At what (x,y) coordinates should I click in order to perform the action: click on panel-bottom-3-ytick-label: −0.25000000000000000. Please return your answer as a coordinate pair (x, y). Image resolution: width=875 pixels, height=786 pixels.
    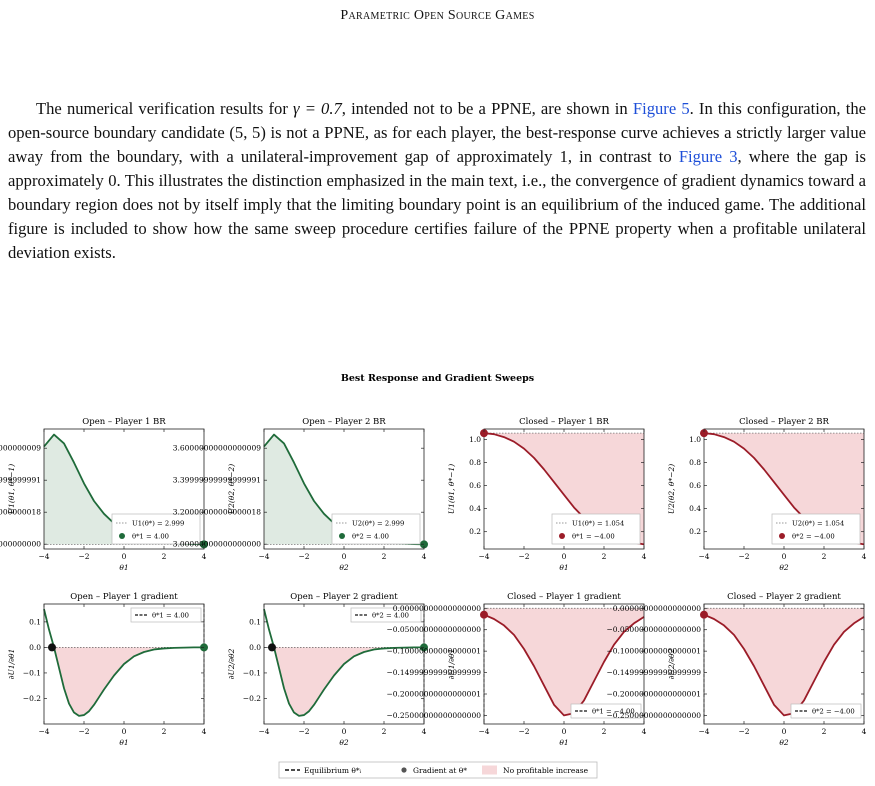
    Looking at the image, I should click on (433, 715).